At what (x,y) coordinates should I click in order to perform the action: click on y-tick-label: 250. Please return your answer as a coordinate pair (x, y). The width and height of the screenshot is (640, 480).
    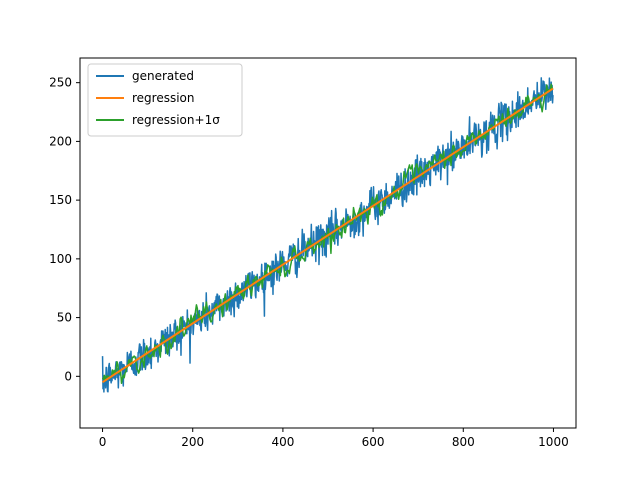
    Looking at the image, I should click on (60, 83).